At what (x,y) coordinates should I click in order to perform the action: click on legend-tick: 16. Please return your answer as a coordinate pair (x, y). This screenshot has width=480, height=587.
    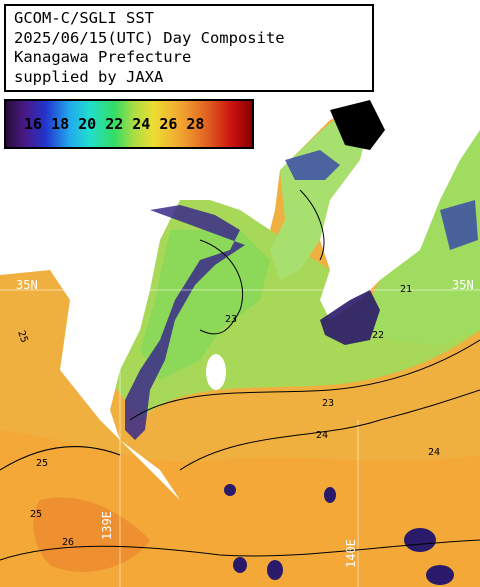
    Looking at the image, I should click on (33, 124).